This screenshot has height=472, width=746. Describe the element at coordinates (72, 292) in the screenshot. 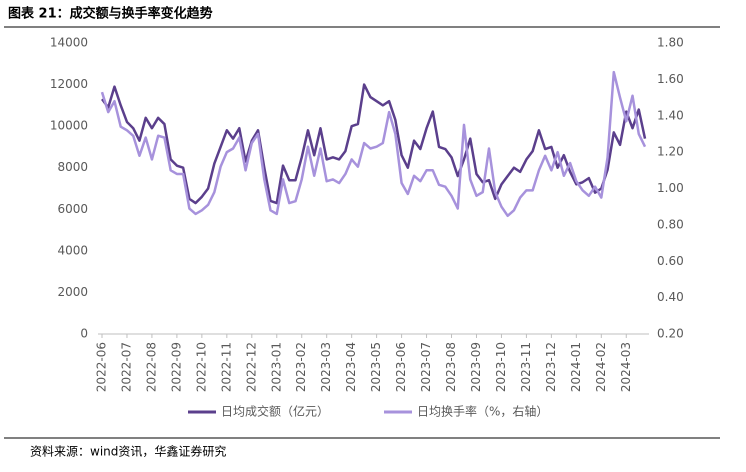

I see `y-tick-label: 2000` at that location.